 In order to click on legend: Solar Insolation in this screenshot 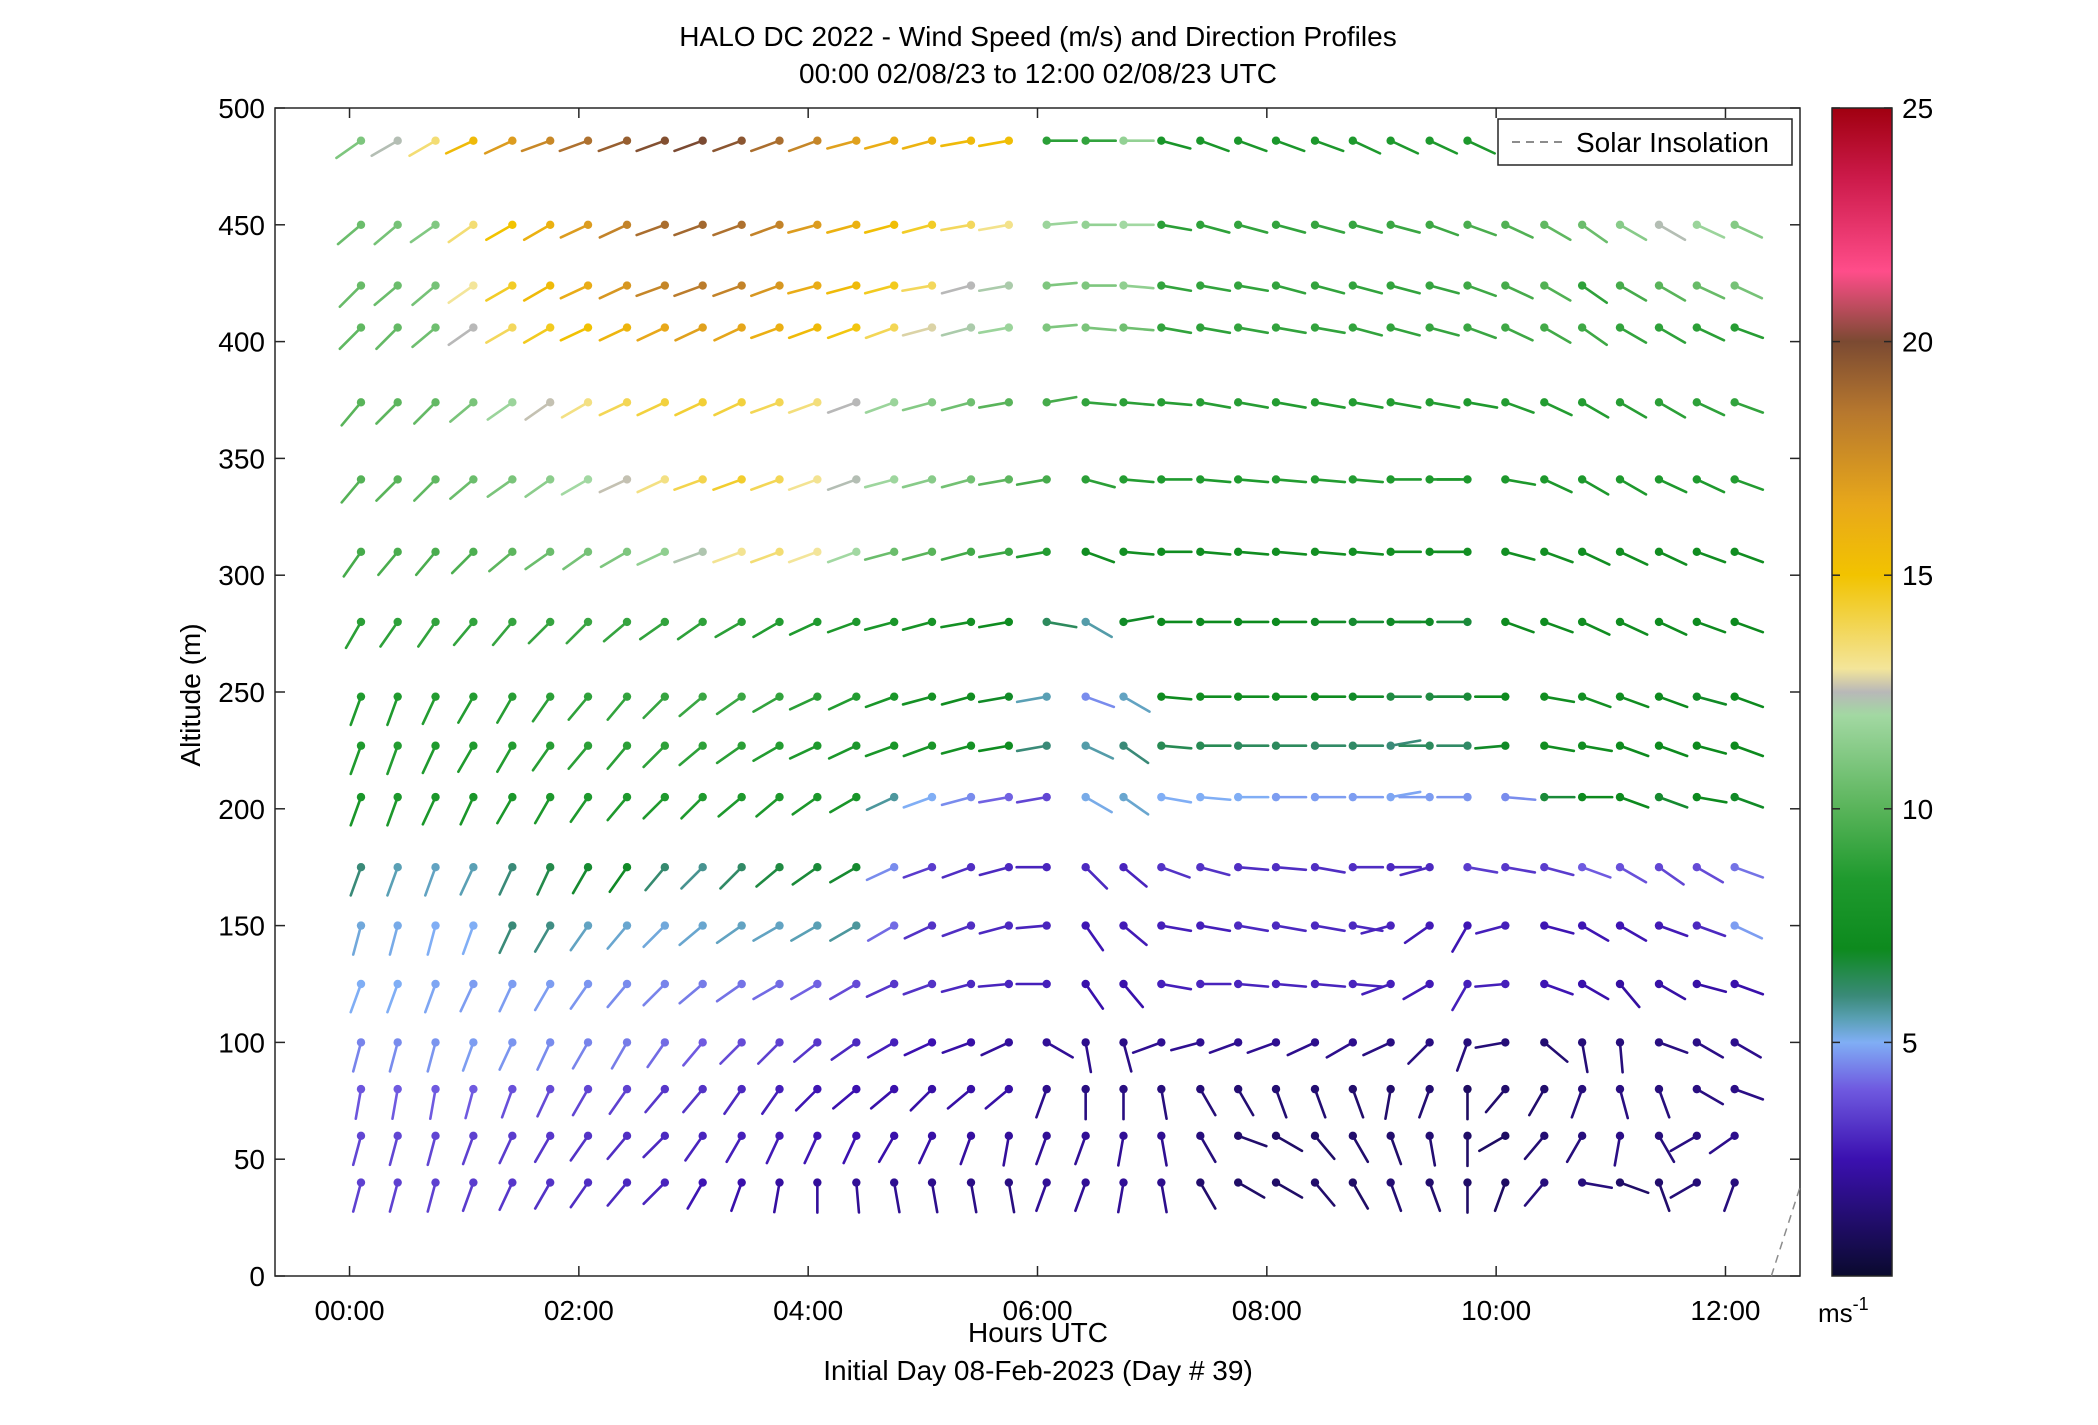, I will do `click(1645, 142)`.